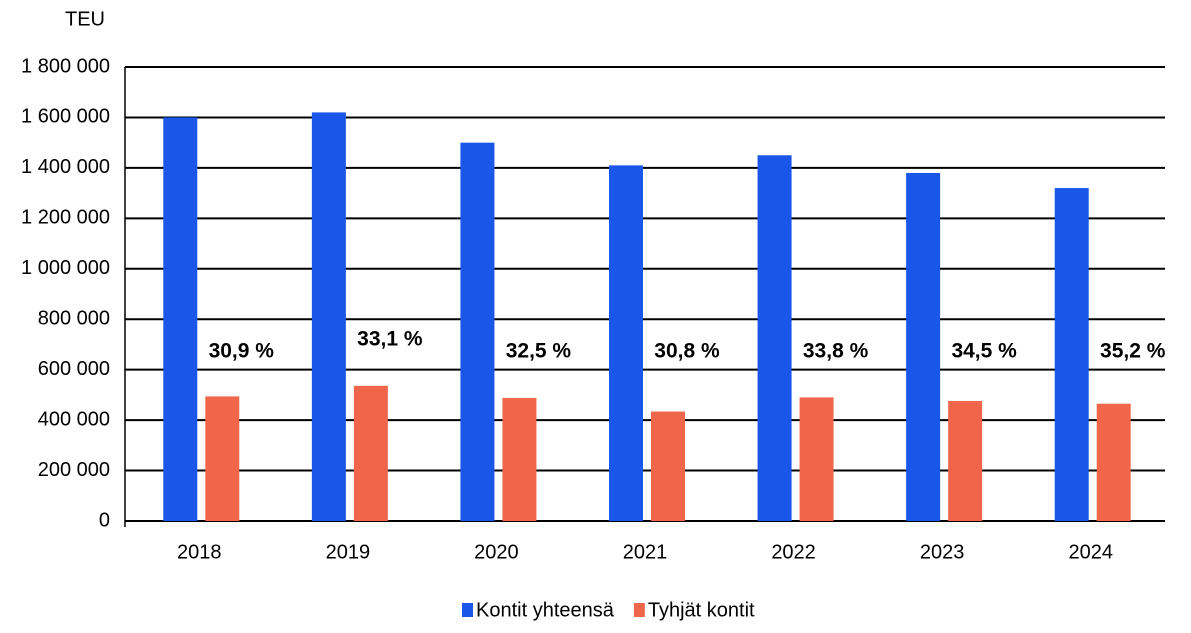  What do you see at coordinates (942, 552) in the screenshot?
I see `x-tick-label: 2023` at bounding box center [942, 552].